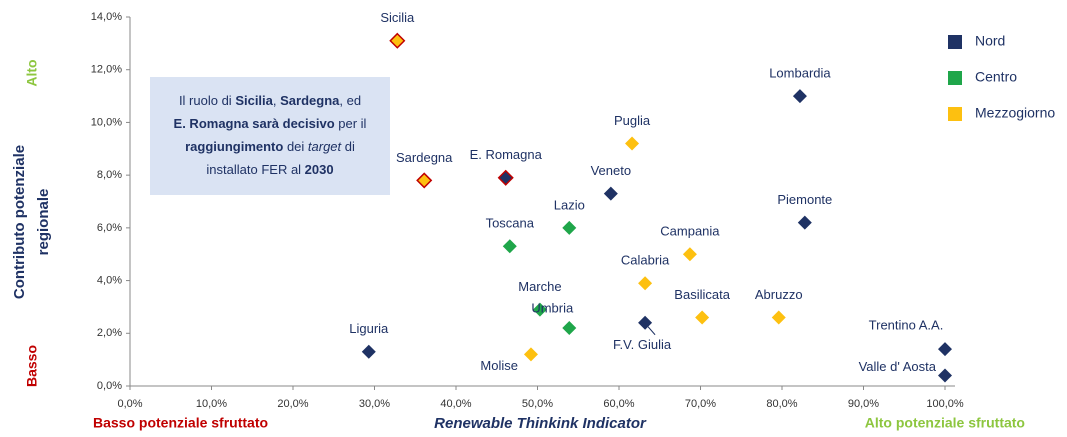  Describe the element at coordinates (109, 386) in the screenshot. I see `y-tick-label: 0,0%` at that location.